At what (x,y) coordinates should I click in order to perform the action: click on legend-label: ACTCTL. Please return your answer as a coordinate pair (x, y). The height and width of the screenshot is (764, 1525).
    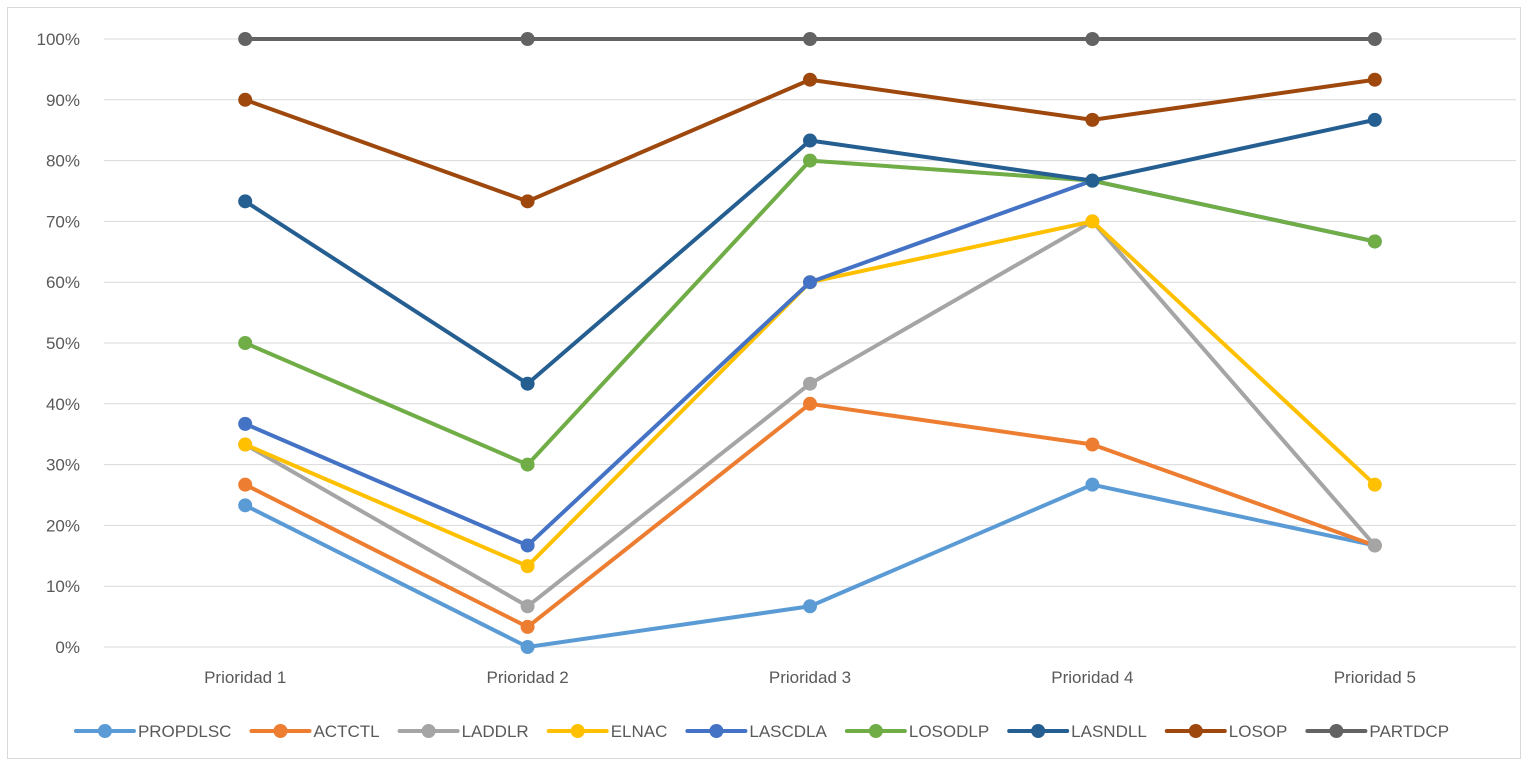
    Looking at the image, I should click on (346, 731).